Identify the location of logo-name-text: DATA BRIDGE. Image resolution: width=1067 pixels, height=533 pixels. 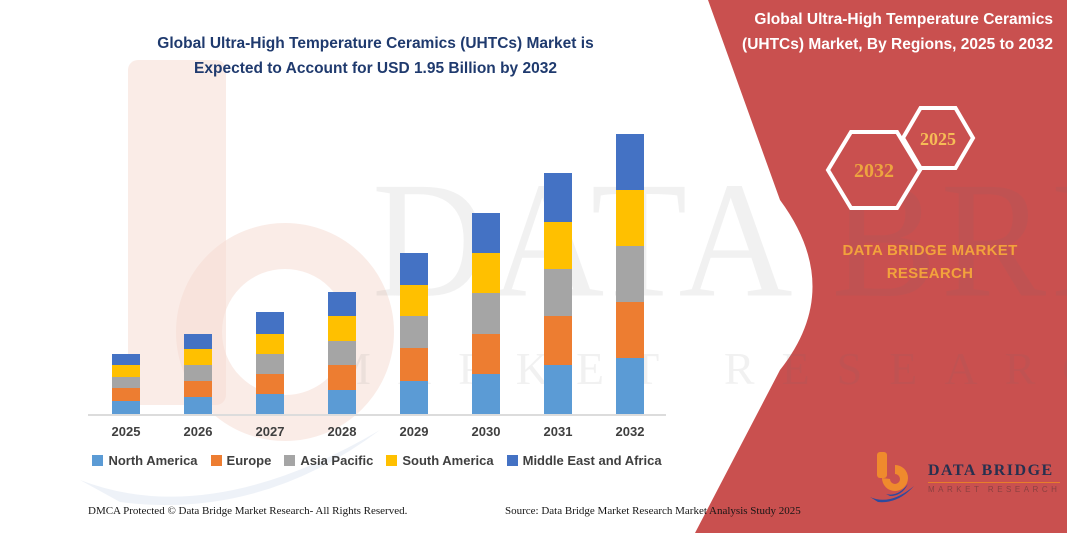
(994, 472).